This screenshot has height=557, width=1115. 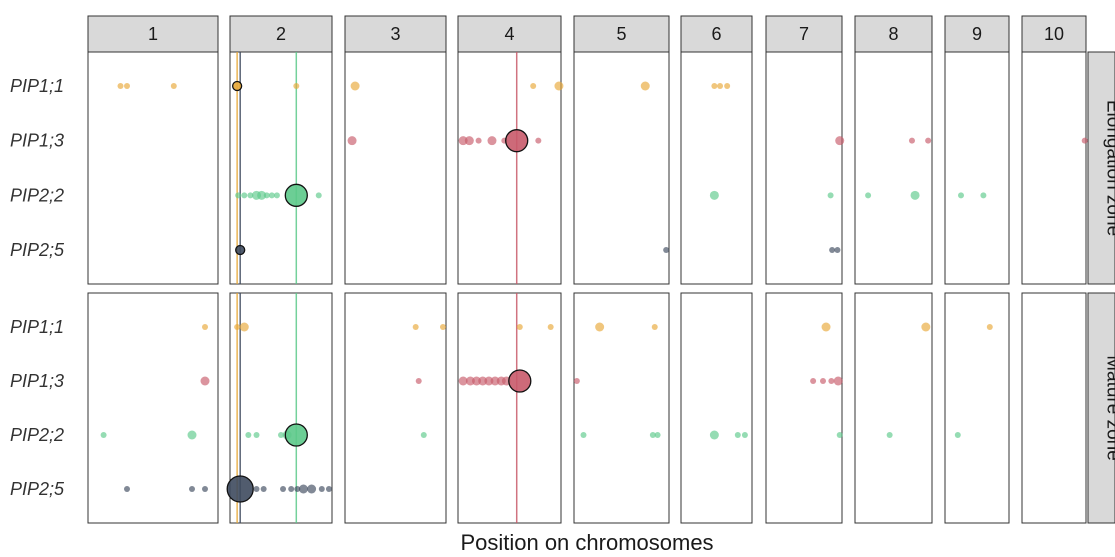 What do you see at coordinates (586, 542) in the screenshot?
I see `x-axis-title: Position on chromosomes` at bounding box center [586, 542].